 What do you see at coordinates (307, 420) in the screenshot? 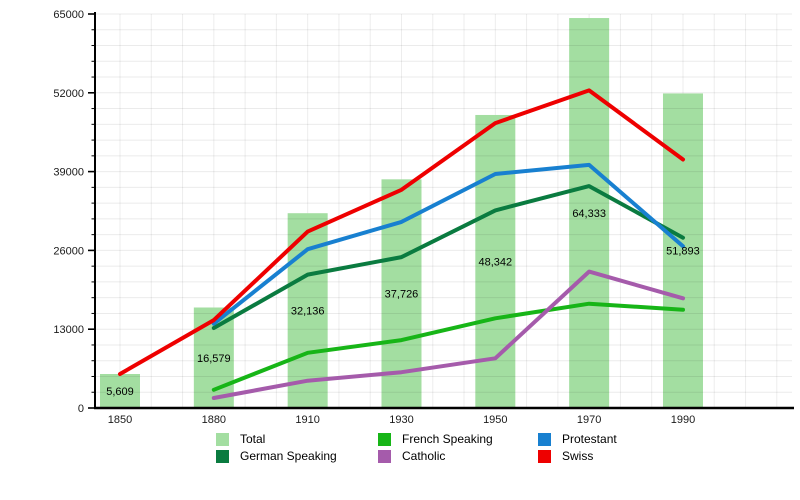
I see `x-tick-label-1910: 1910` at bounding box center [307, 420].